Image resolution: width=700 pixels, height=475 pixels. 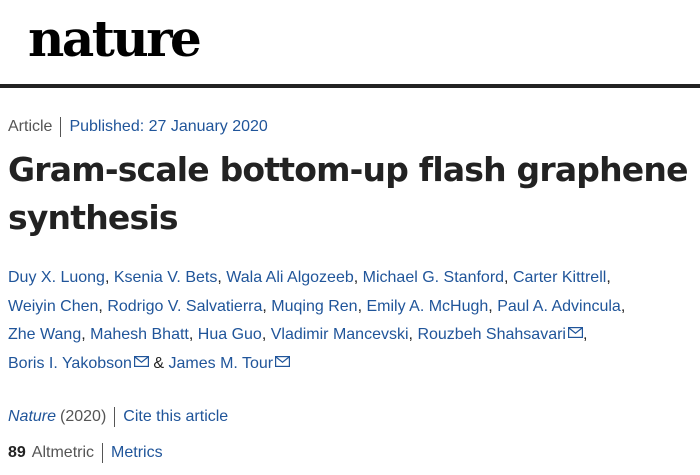 I want to click on author-name-link: Wala Ali Algozeeb, so click(x=290, y=277).